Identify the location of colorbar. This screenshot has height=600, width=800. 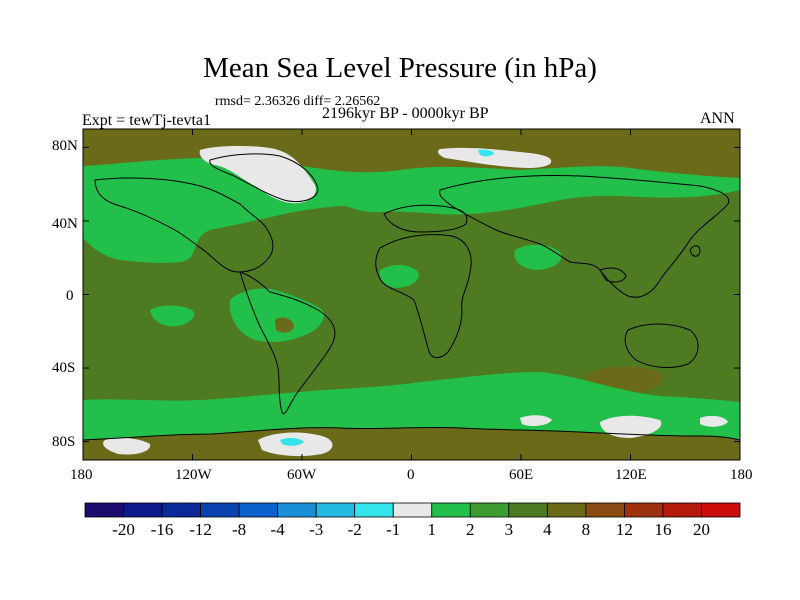
(412, 510).